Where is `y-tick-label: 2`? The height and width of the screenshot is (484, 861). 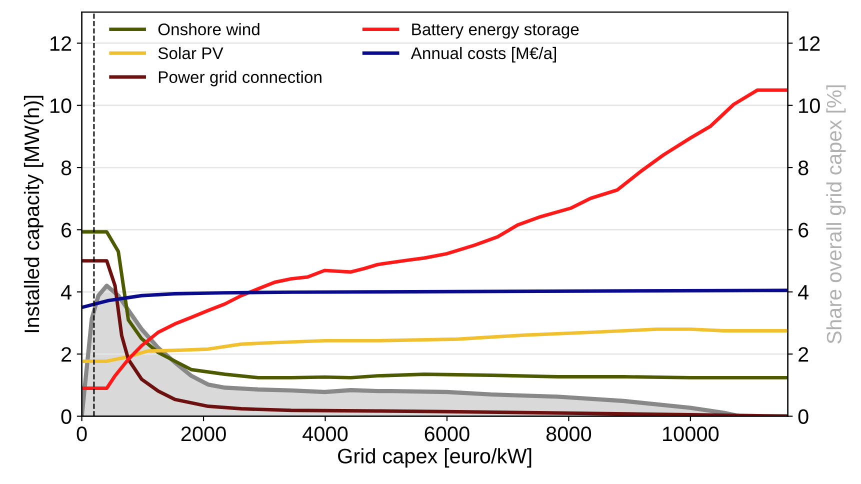
y-tick-label: 2 is located at coordinates (67, 354).